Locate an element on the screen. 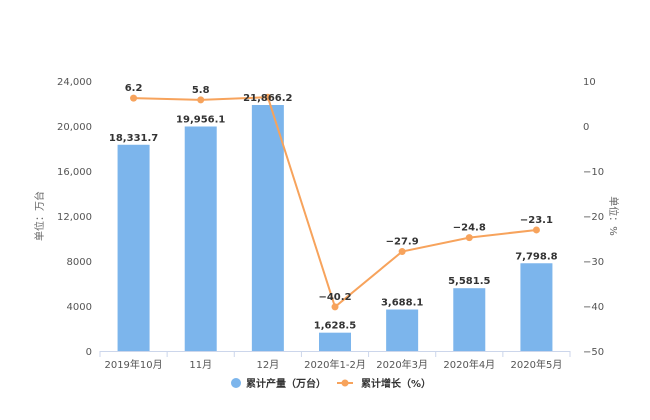 The width and height of the screenshot is (650, 420). growth-value-label: 5.8 is located at coordinates (201, 90).